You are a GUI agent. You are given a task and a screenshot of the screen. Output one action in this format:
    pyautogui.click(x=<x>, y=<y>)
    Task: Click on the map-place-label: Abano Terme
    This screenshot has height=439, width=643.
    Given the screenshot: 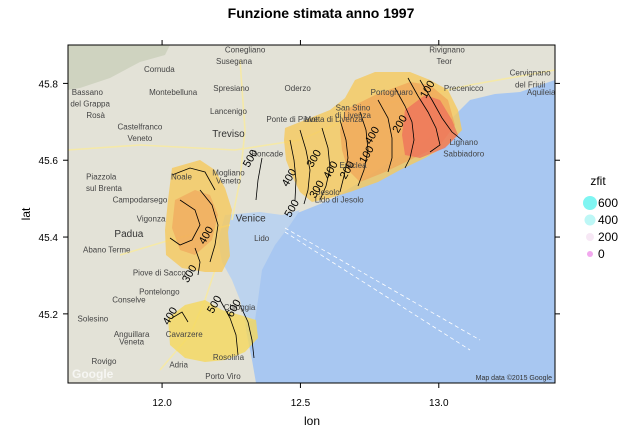 What is the action you would take?
    pyautogui.click(x=107, y=249)
    